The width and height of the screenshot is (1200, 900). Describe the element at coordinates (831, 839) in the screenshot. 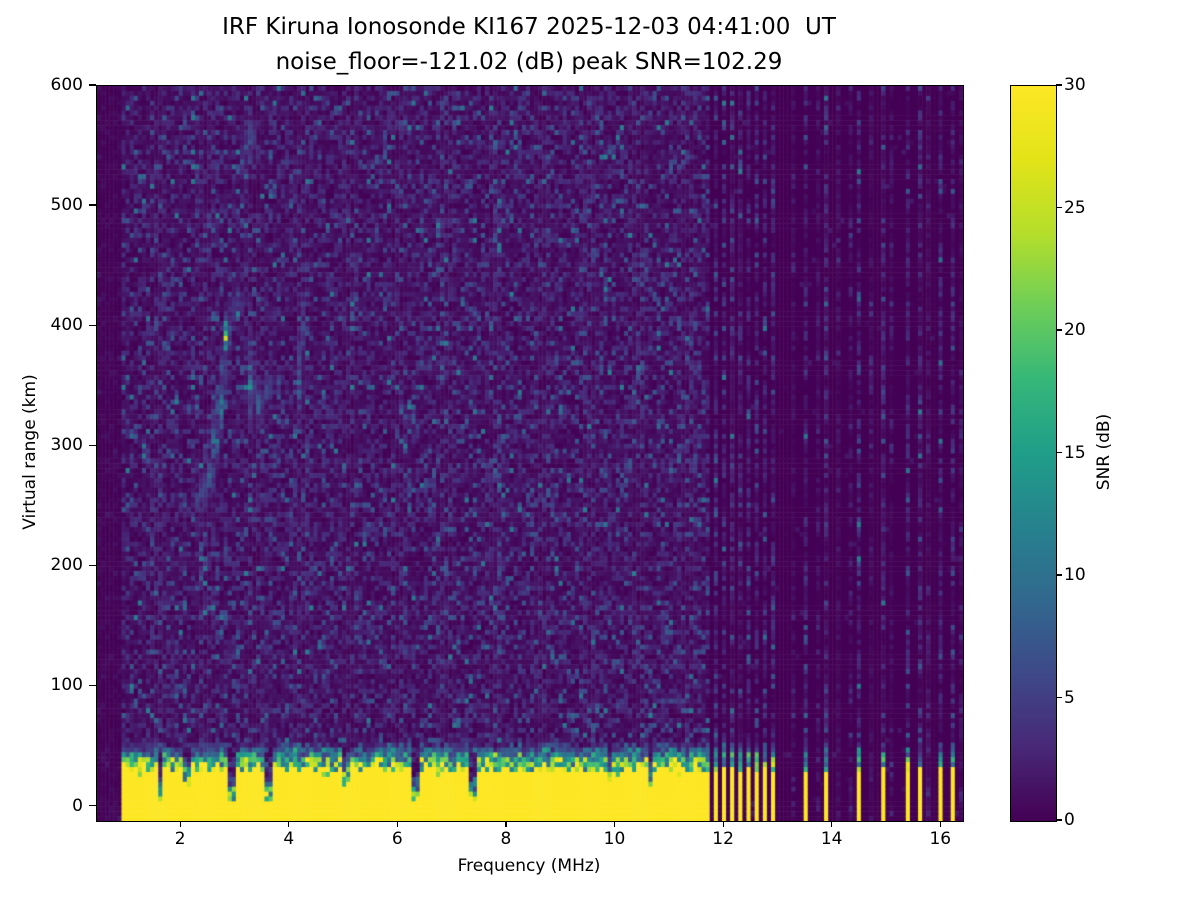

I see `x-tick-label: 14` at that location.